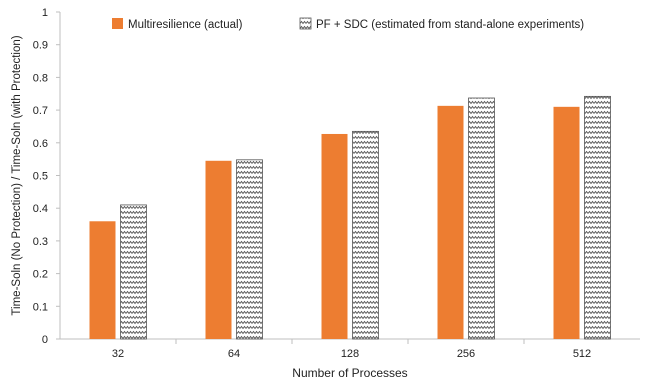 The height and width of the screenshot is (390, 651). Describe the element at coordinates (40, 177) in the screenshot. I see `y-tick-label: 0.5` at that location.